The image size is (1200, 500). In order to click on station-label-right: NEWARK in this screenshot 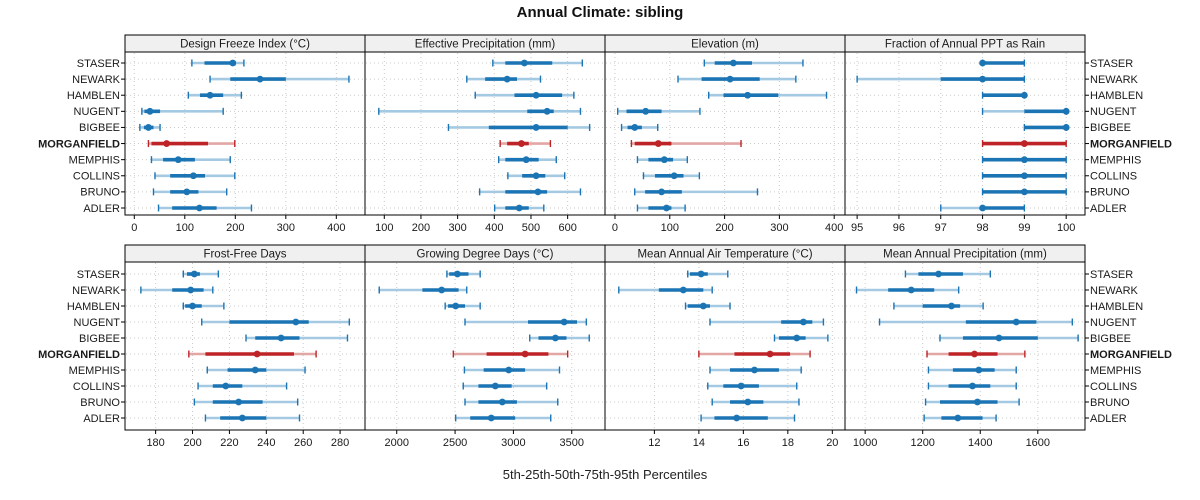, I will do `click(1114, 291)`.